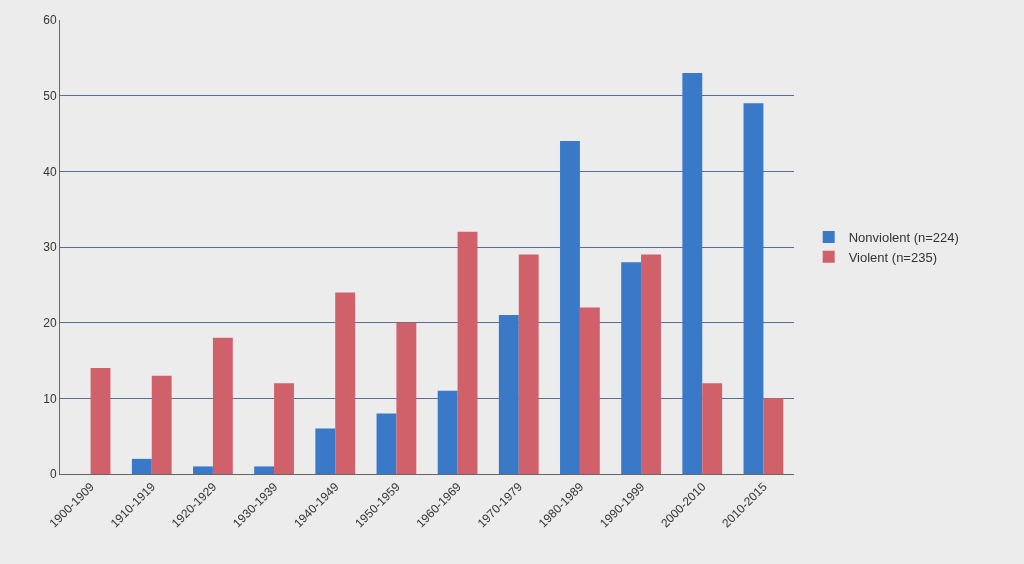 The width and height of the screenshot is (1024, 564). What do you see at coordinates (50, 322) in the screenshot?
I see `y-tick-label: 20` at bounding box center [50, 322].